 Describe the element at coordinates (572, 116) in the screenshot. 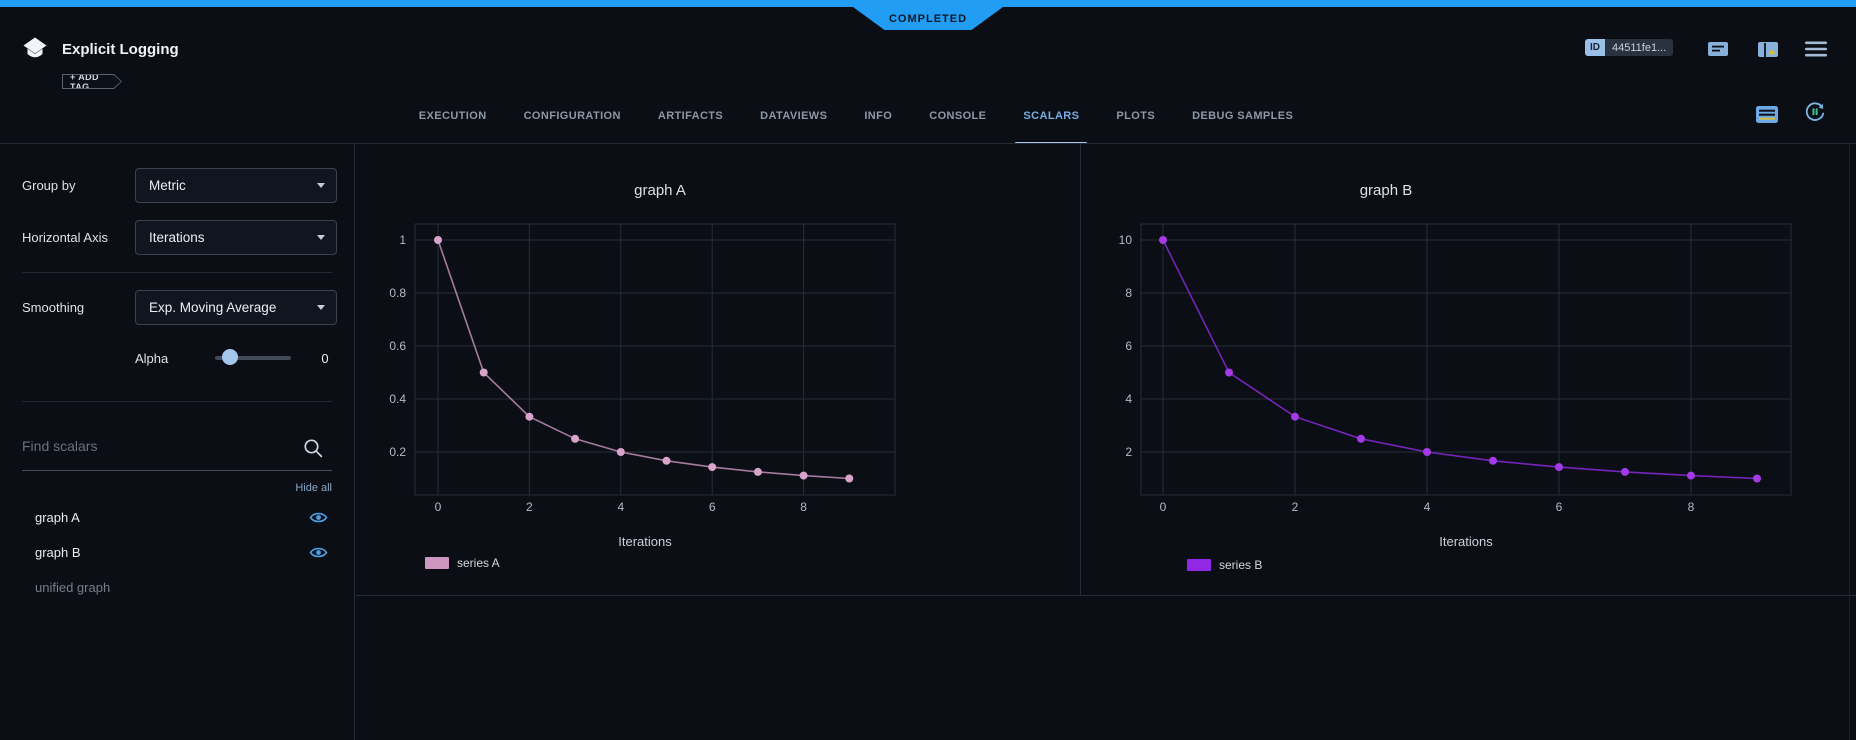

I see `tab-configuration: CONFIGURATION` at that location.